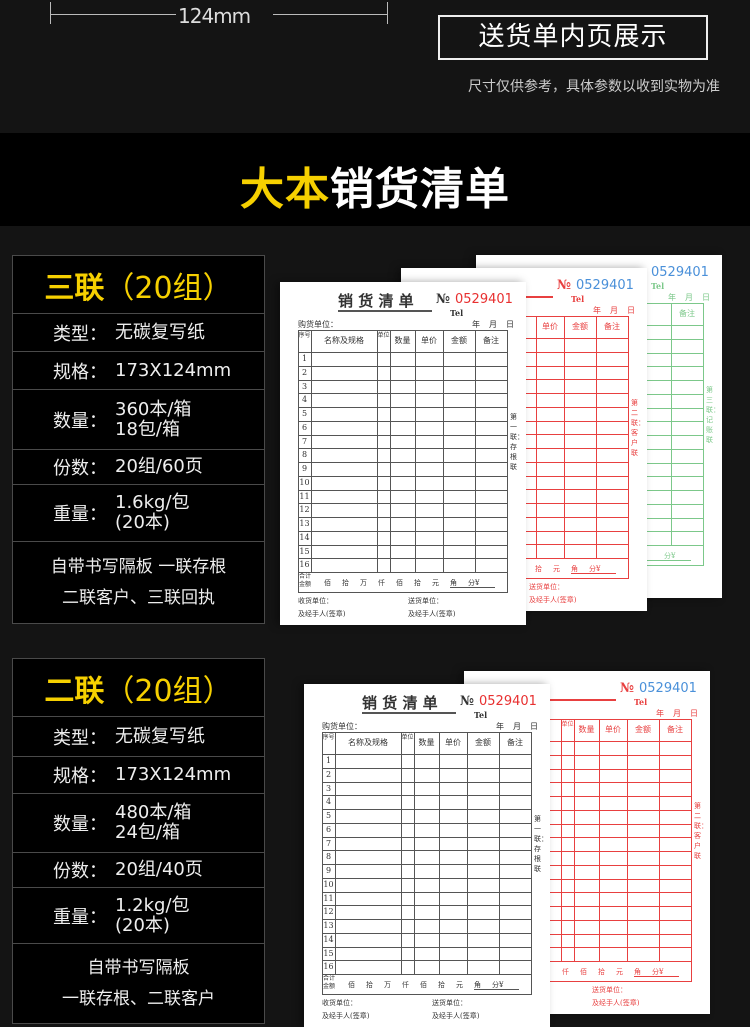  Describe the element at coordinates (328, 788) in the screenshot. I see `row-number: 3` at that location.